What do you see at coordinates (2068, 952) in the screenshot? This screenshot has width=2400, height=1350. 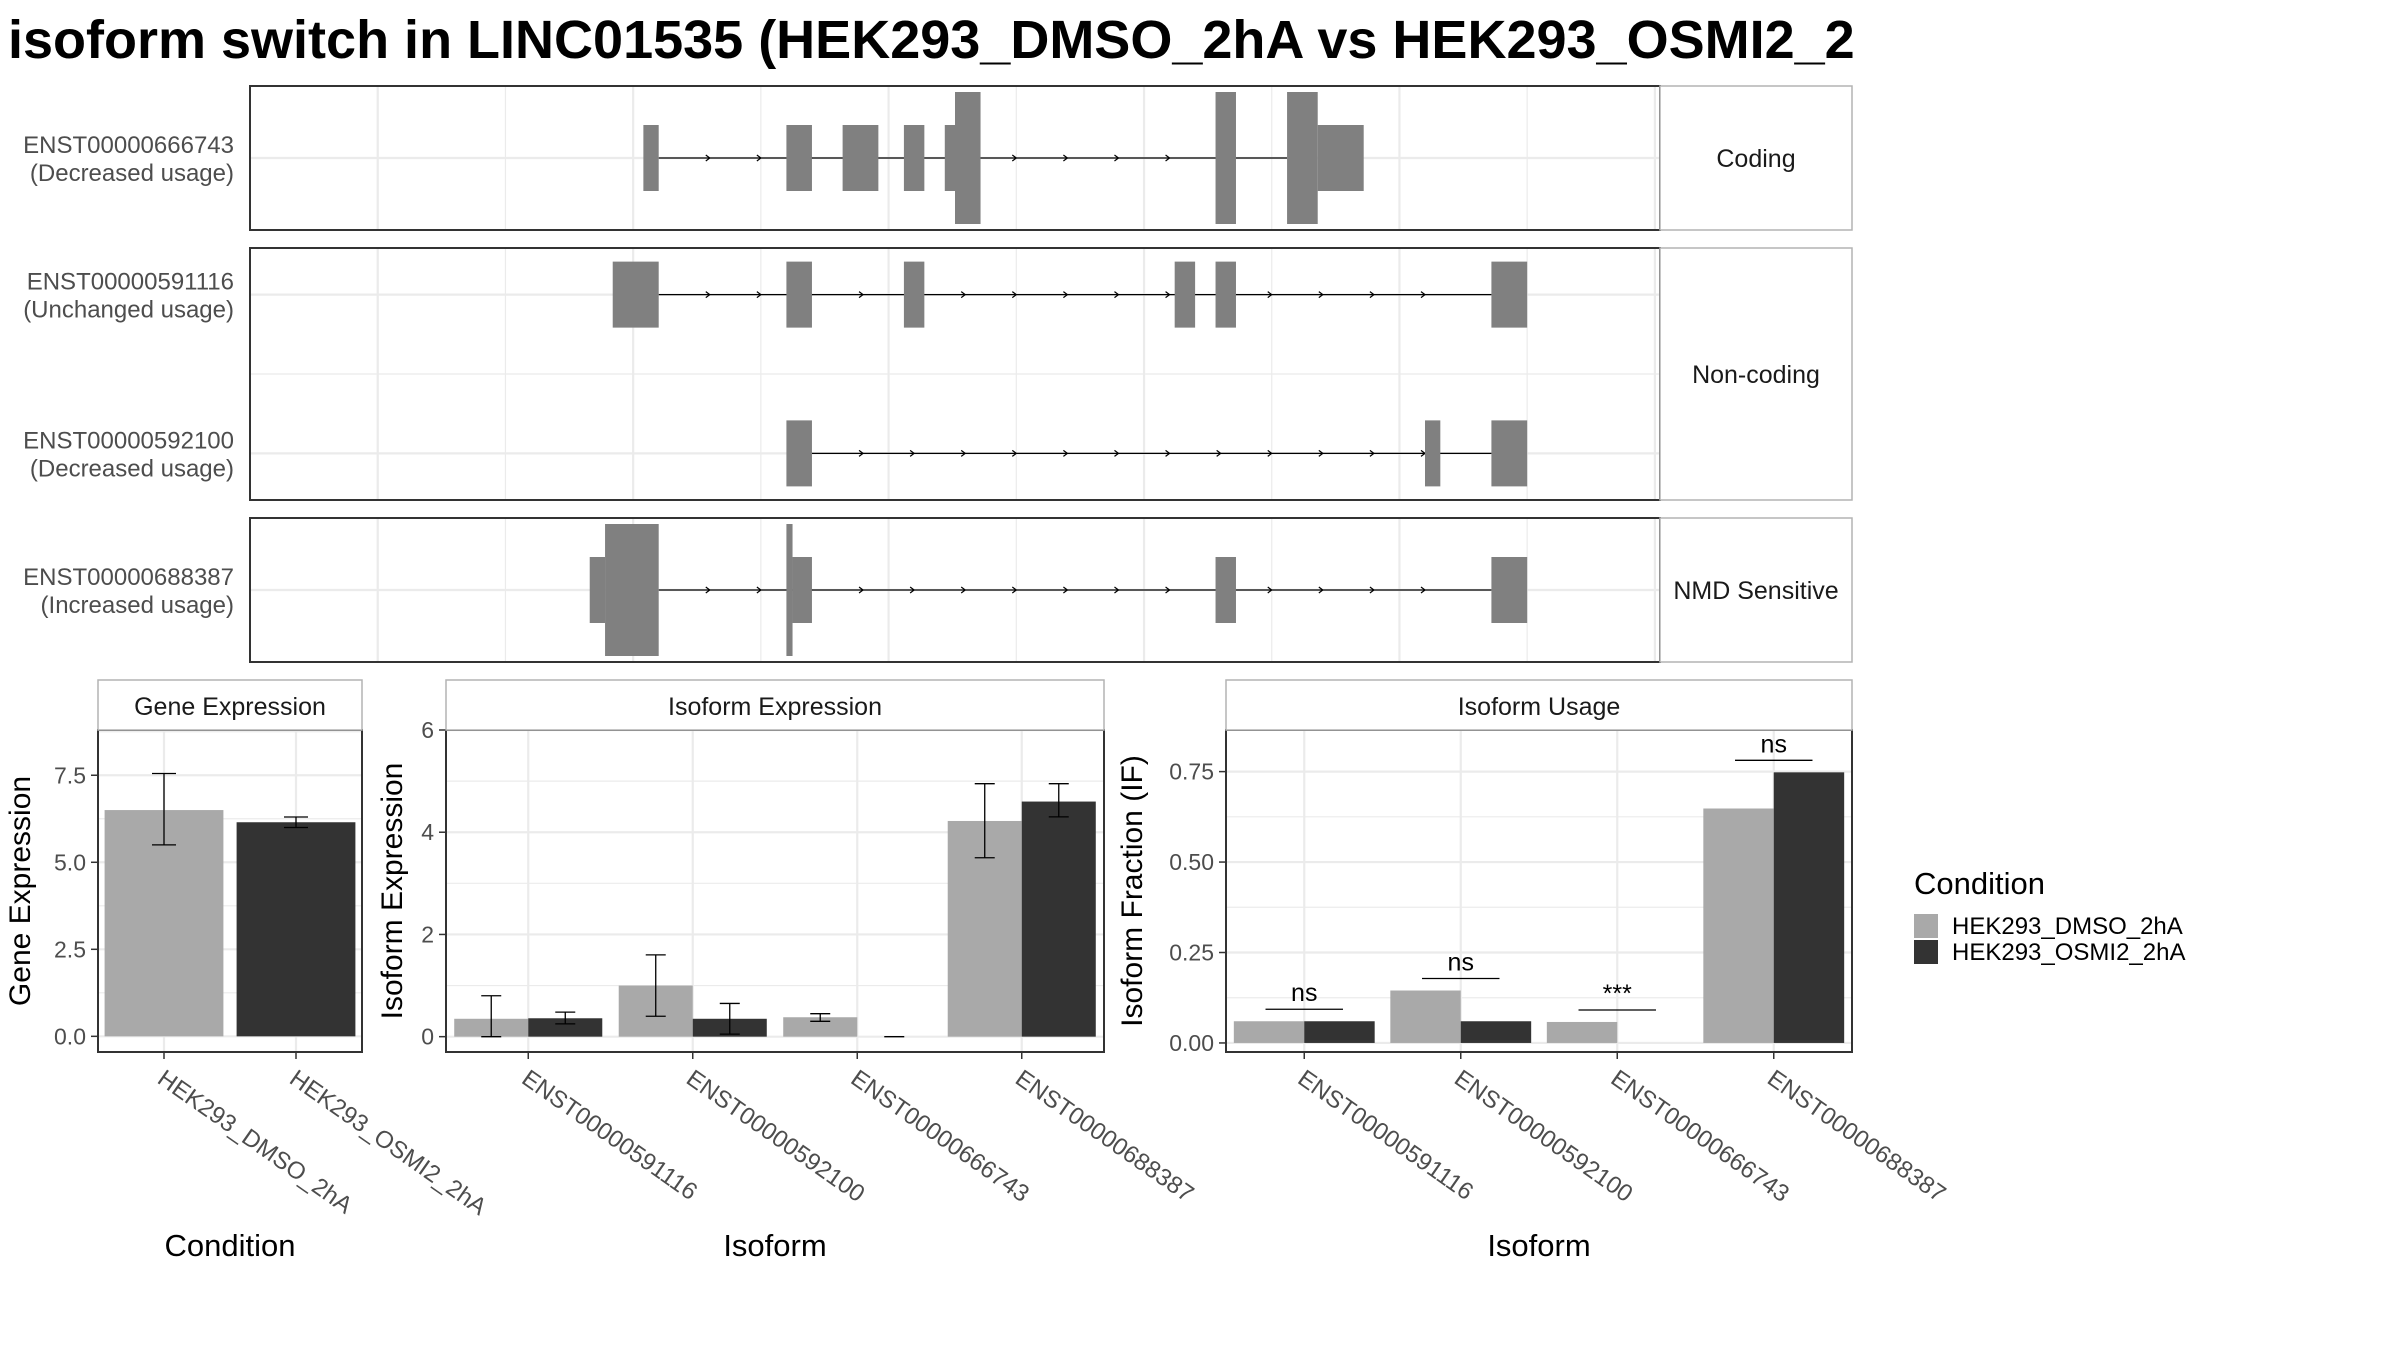 I see `legend-entry-label: HEK293_OSMI2_2hA` at bounding box center [2068, 952].